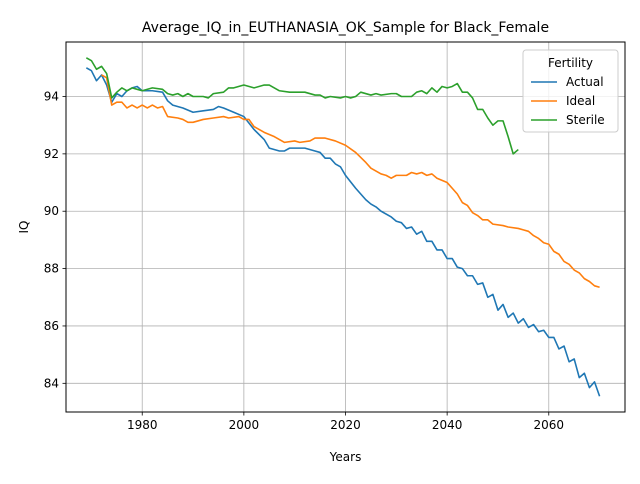 This screenshot has height=484, width=640. What do you see at coordinates (585, 120) in the screenshot?
I see `legend-label-sterile: Sterile` at bounding box center [585, 120].